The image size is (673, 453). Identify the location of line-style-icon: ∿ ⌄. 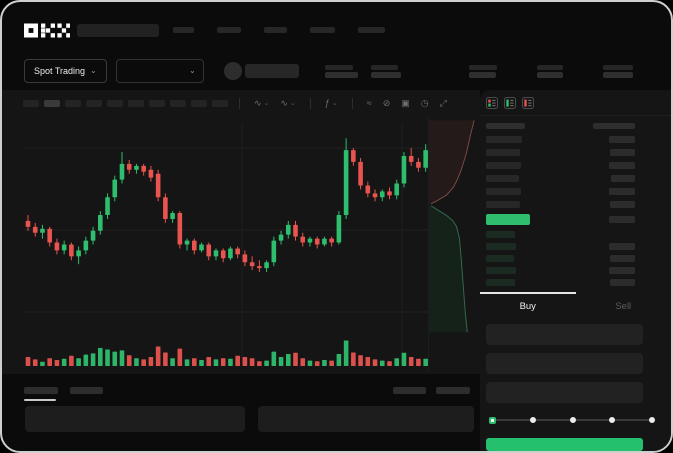
(287, 103).